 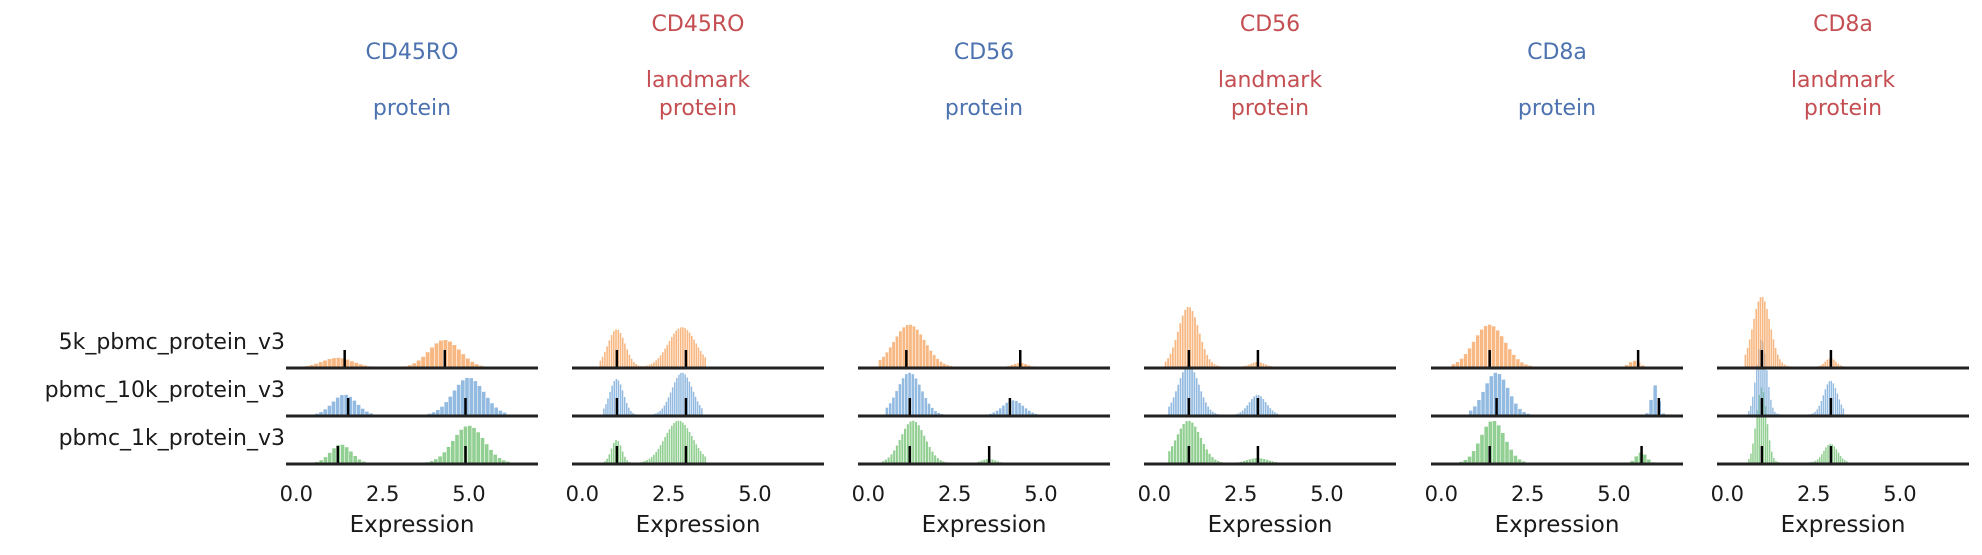 I want to click on panel-title: CD56 landmark protein, so click(x=1270, y=66).